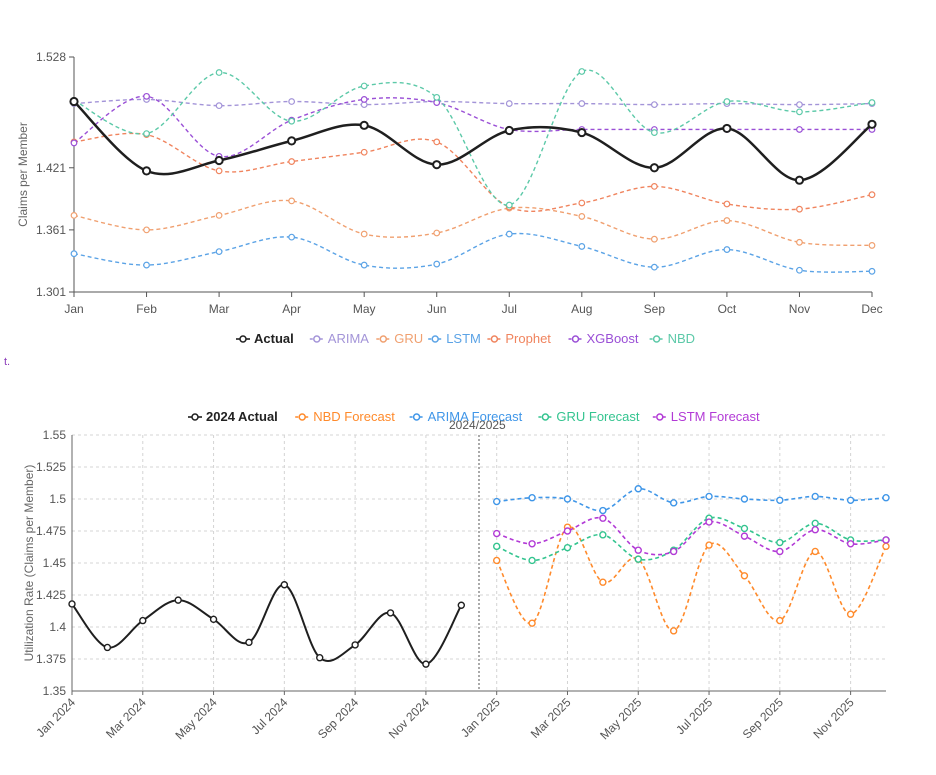 This screenshot has width=936, height=775. What do you see at coordinates (51, 659) in the screenshot?
I see `y-tick-label: 1.375` at bounding box center [51, 659].